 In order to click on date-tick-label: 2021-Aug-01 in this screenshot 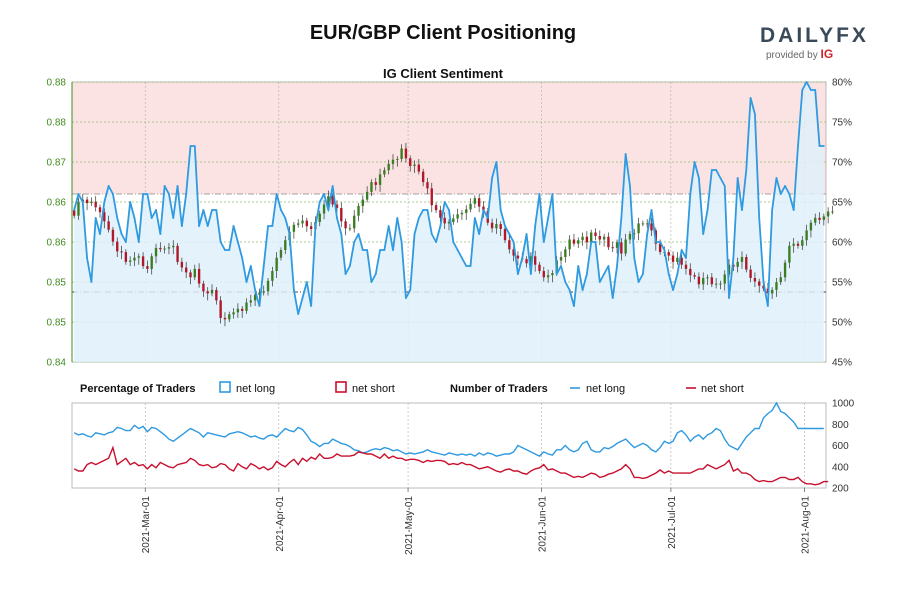, I will do `click(805, 525)`.